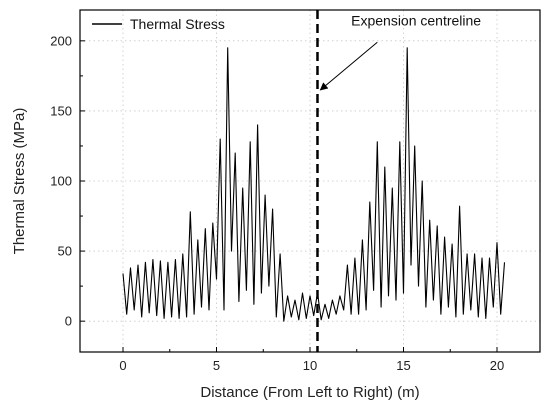  What do you see at coordinates (19, 181) in the screenshot?
I see `y-axis-title: Thermal Stress (MPa)` at bounding box center [19, 181].